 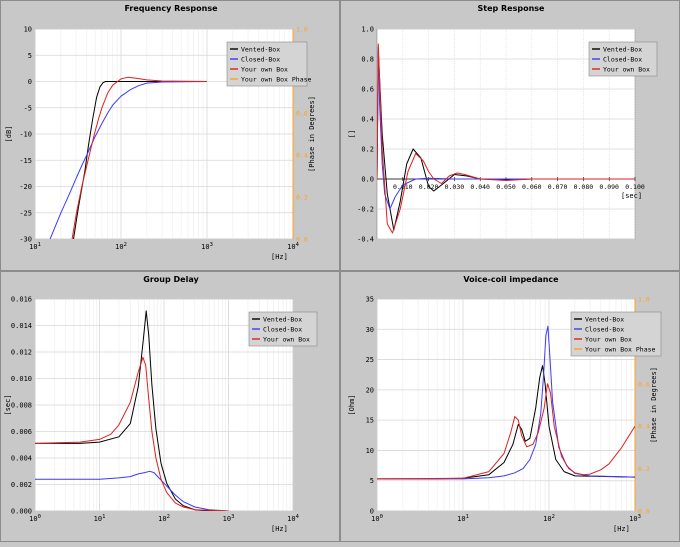 What do you see at coordinates (9, 134) in the screenshot?
I see `y-axis-label: [dB]` at bounding box center [9, 134].